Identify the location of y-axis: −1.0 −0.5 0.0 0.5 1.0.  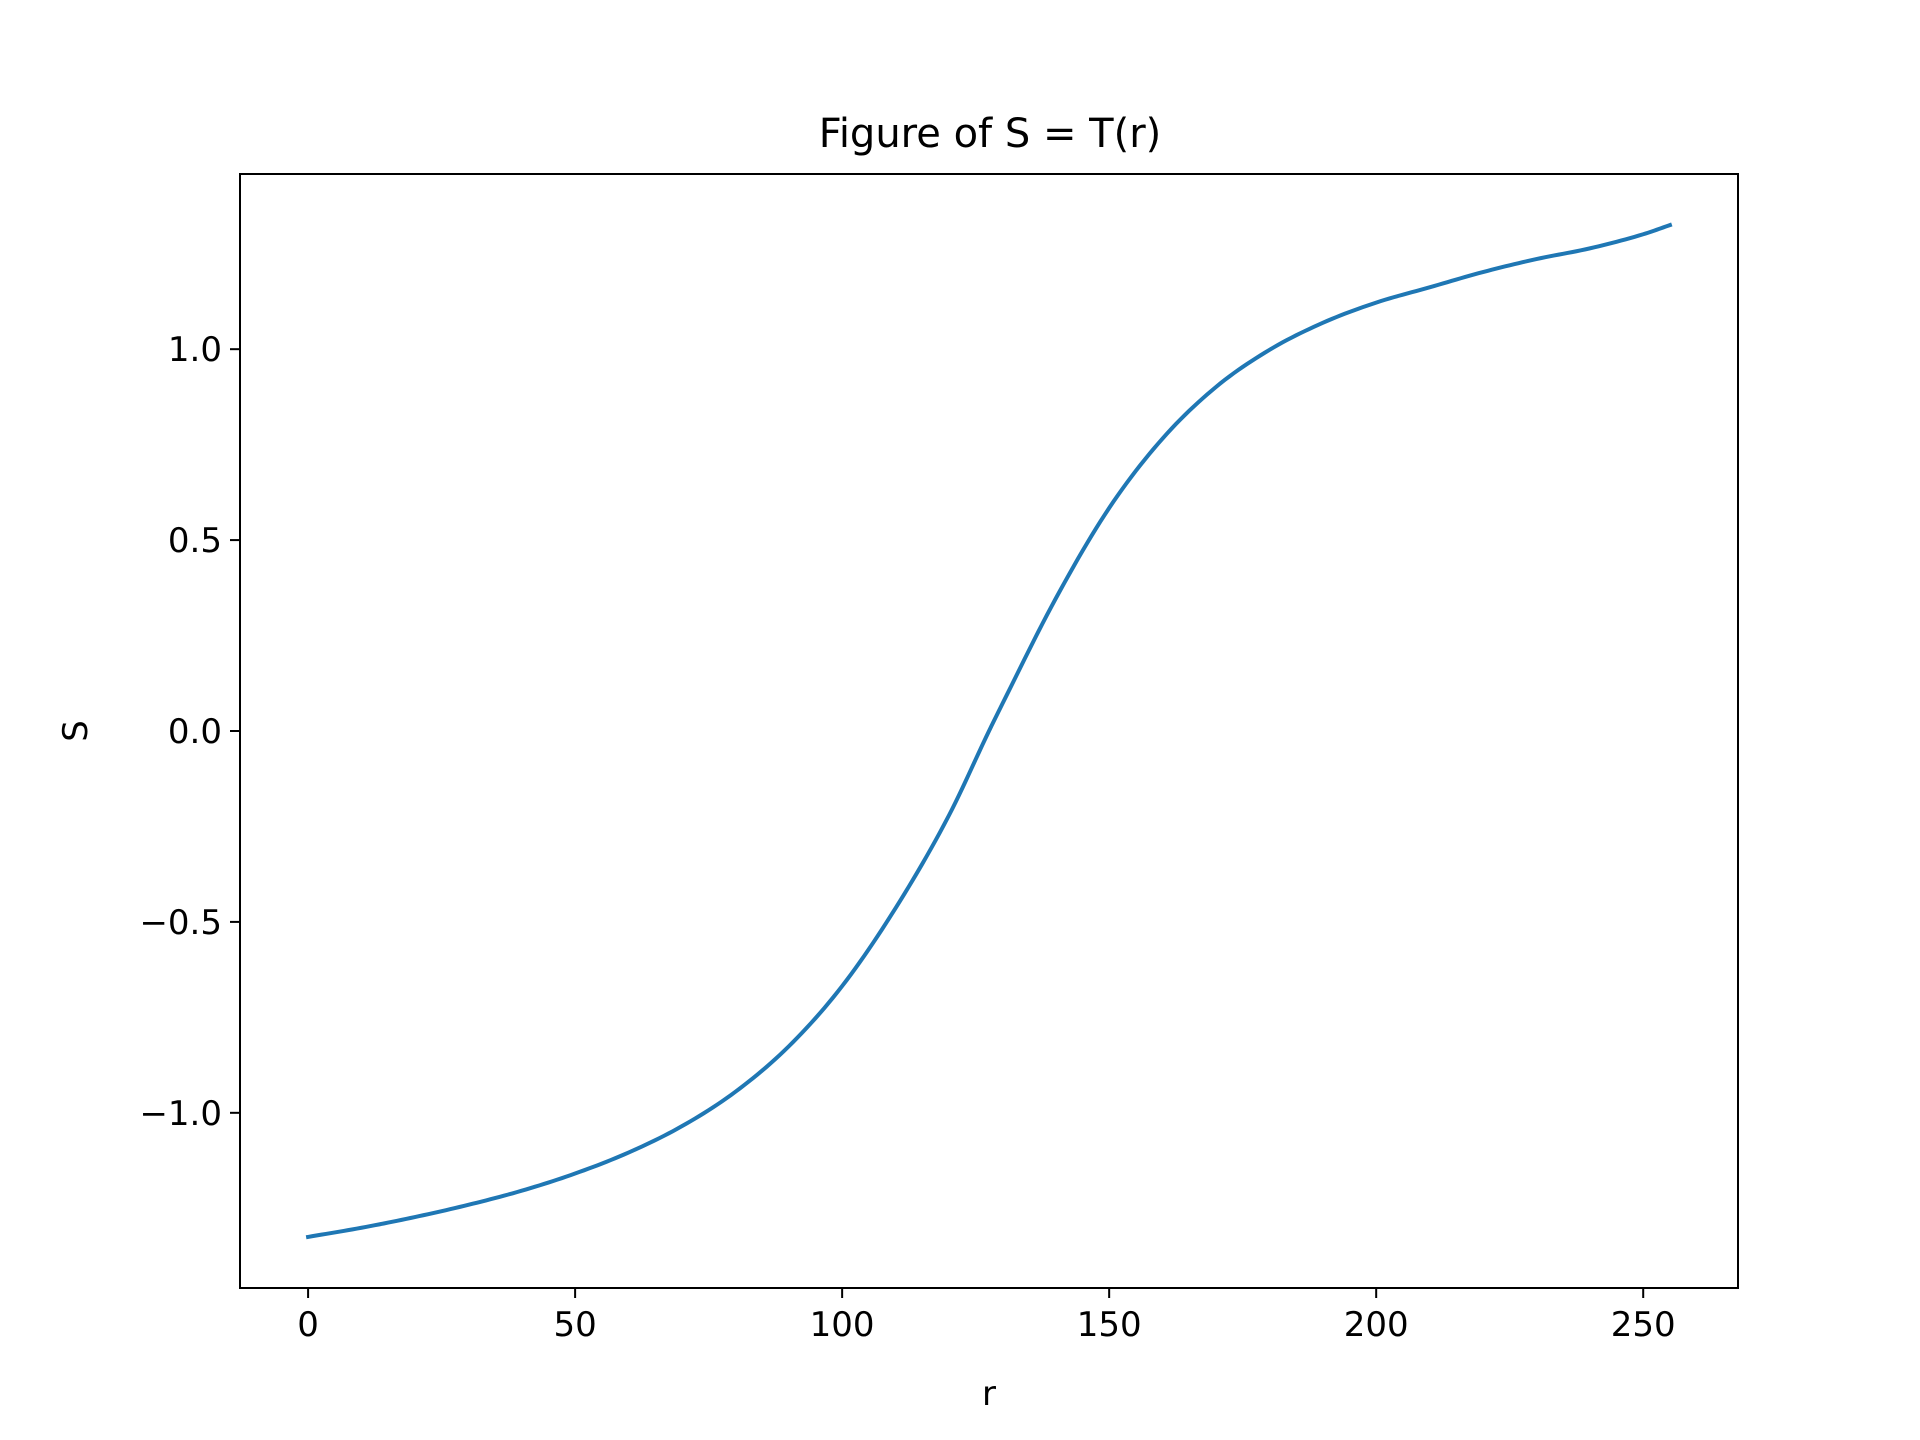
(189, 732).